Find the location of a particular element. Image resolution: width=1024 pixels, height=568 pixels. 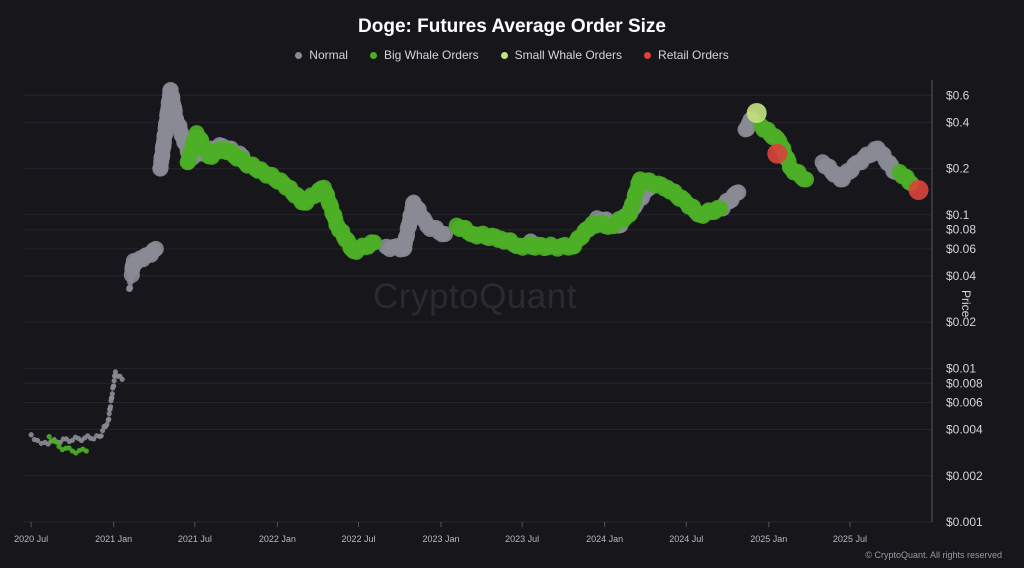

x-tick-label: 2024 Jul is located at coordinates (686, 539).